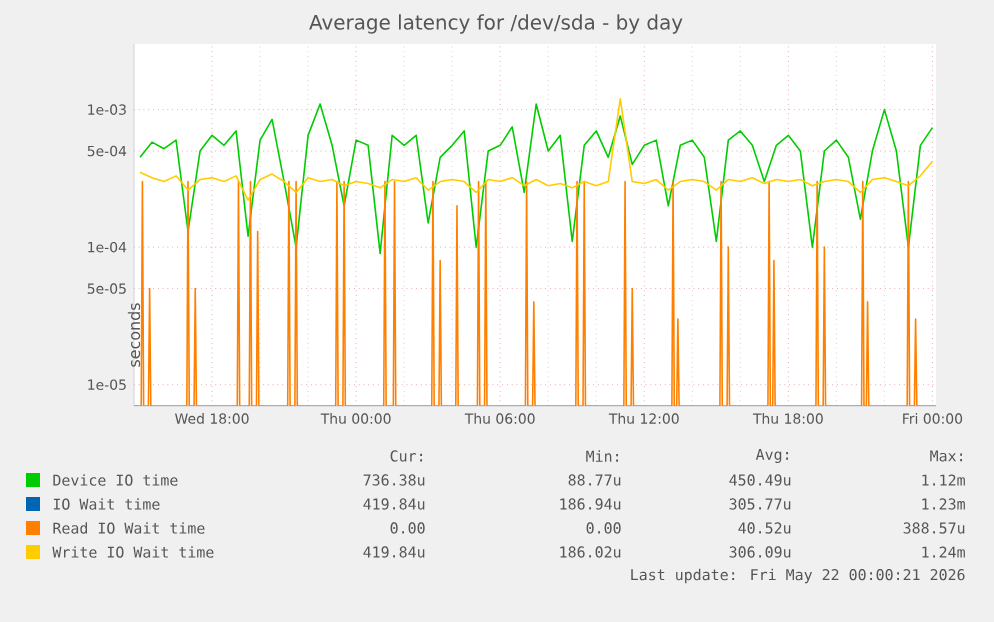 This screenshot has height=622, width=994. I want to click on chart-title: Average latency for /dev/sda - by day, so click(496, 24).